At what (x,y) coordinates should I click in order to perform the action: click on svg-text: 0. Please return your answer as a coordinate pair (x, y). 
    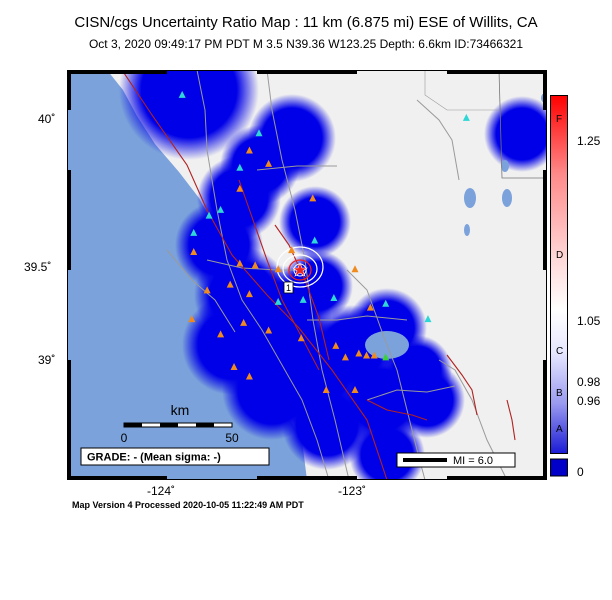
    Looking at the image, I should click on (124, 438).